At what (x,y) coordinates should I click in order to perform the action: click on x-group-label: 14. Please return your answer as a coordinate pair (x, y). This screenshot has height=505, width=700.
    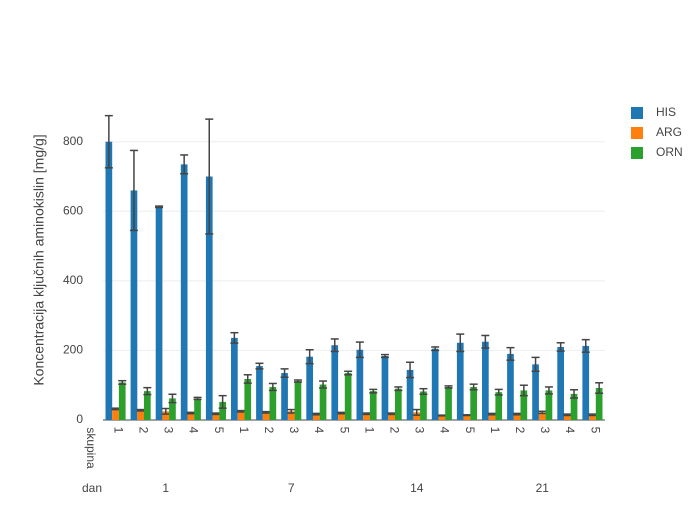
    Looking at the image, I should click on (417, 488).